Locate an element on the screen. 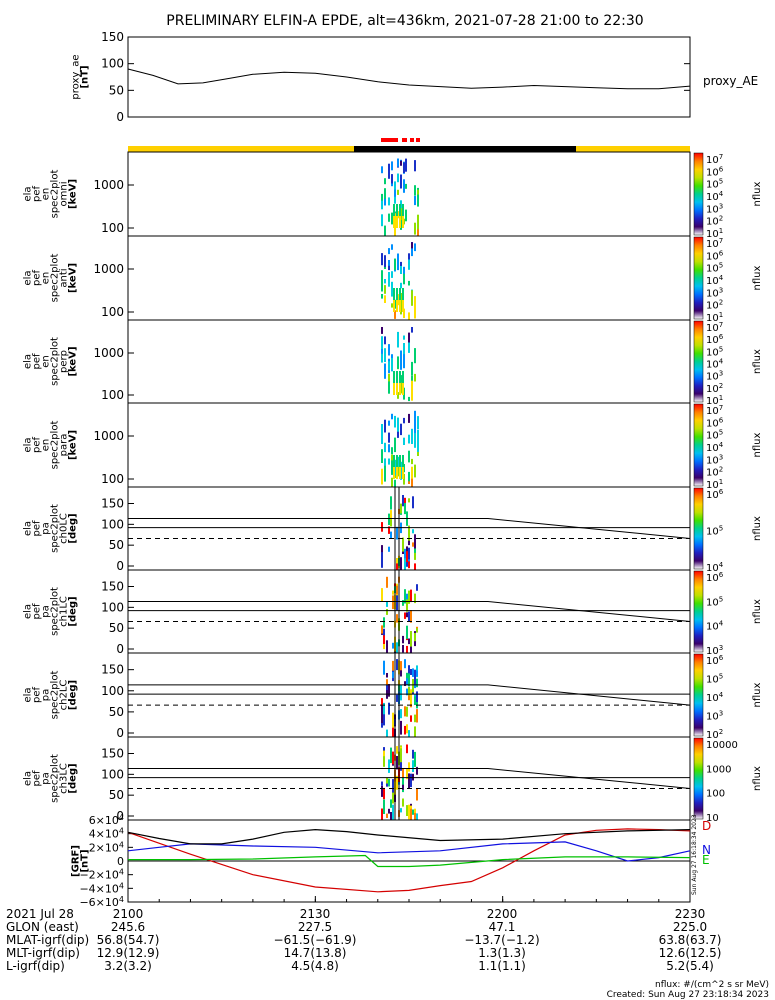 The image size is (775, 1000). orbit-bar-day is located at coordinates (633, 149).